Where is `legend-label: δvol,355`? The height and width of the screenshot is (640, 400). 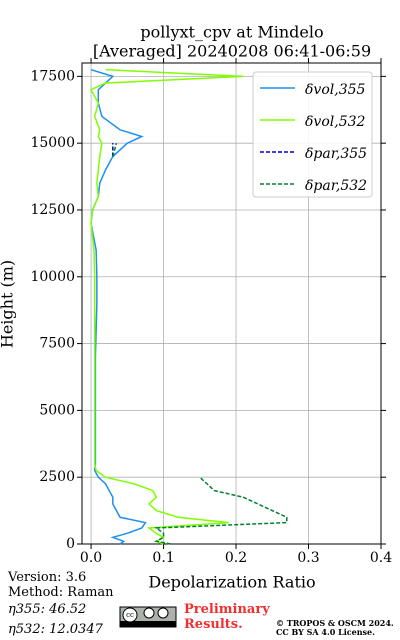
legend-label: δvol,355 is located at coordinates (335, 90).